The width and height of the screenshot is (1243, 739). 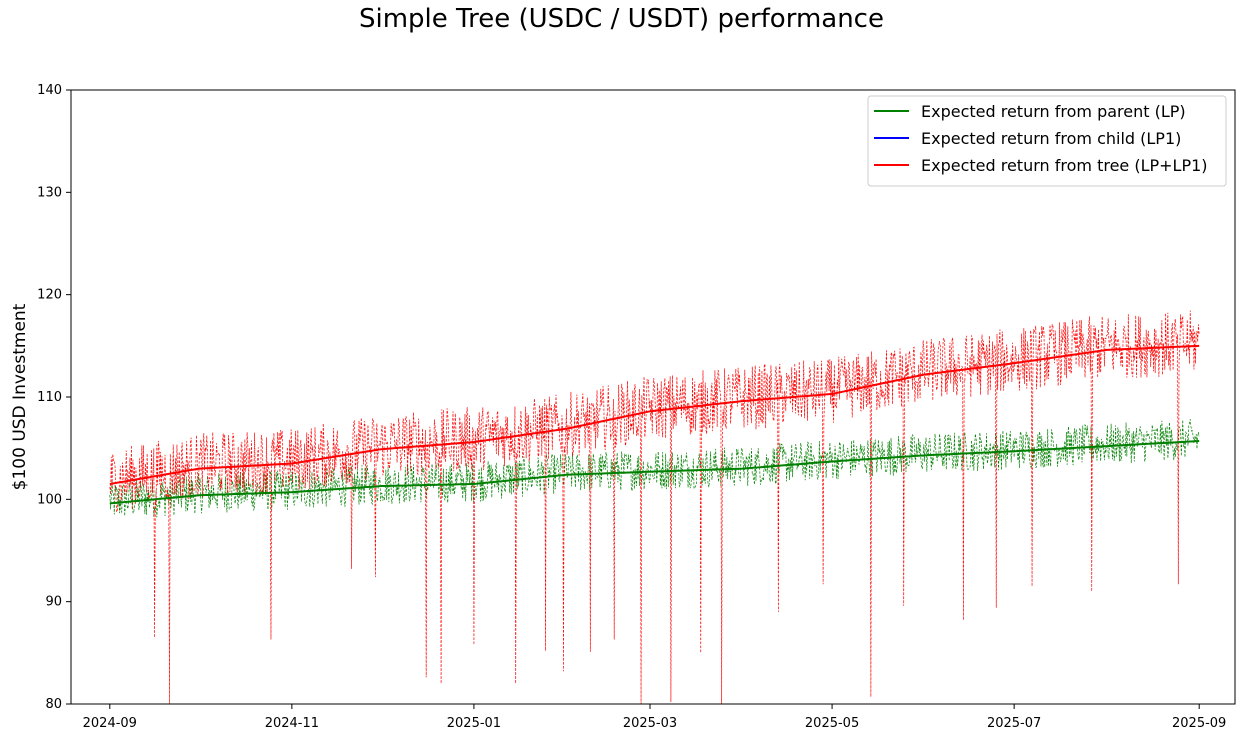 I want to click on noisy-series-line, so click(x=654, y=468).